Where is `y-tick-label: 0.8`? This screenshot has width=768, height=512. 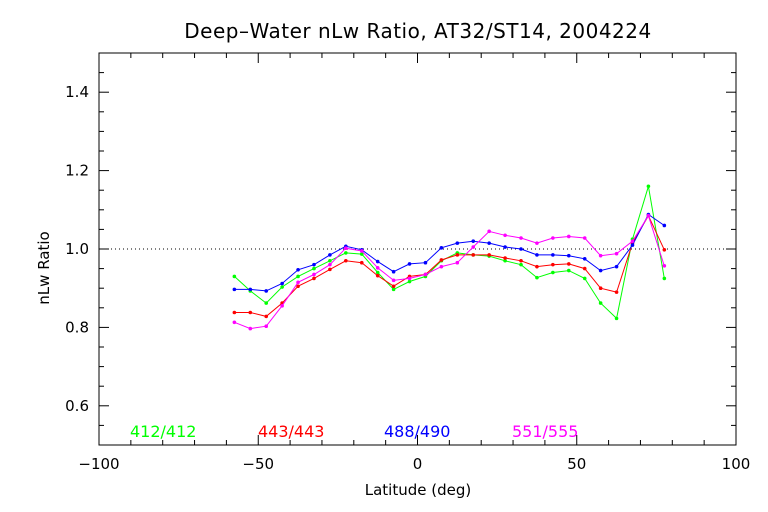 y-tick-label: 0.8 is located at coordinates (77, 327).